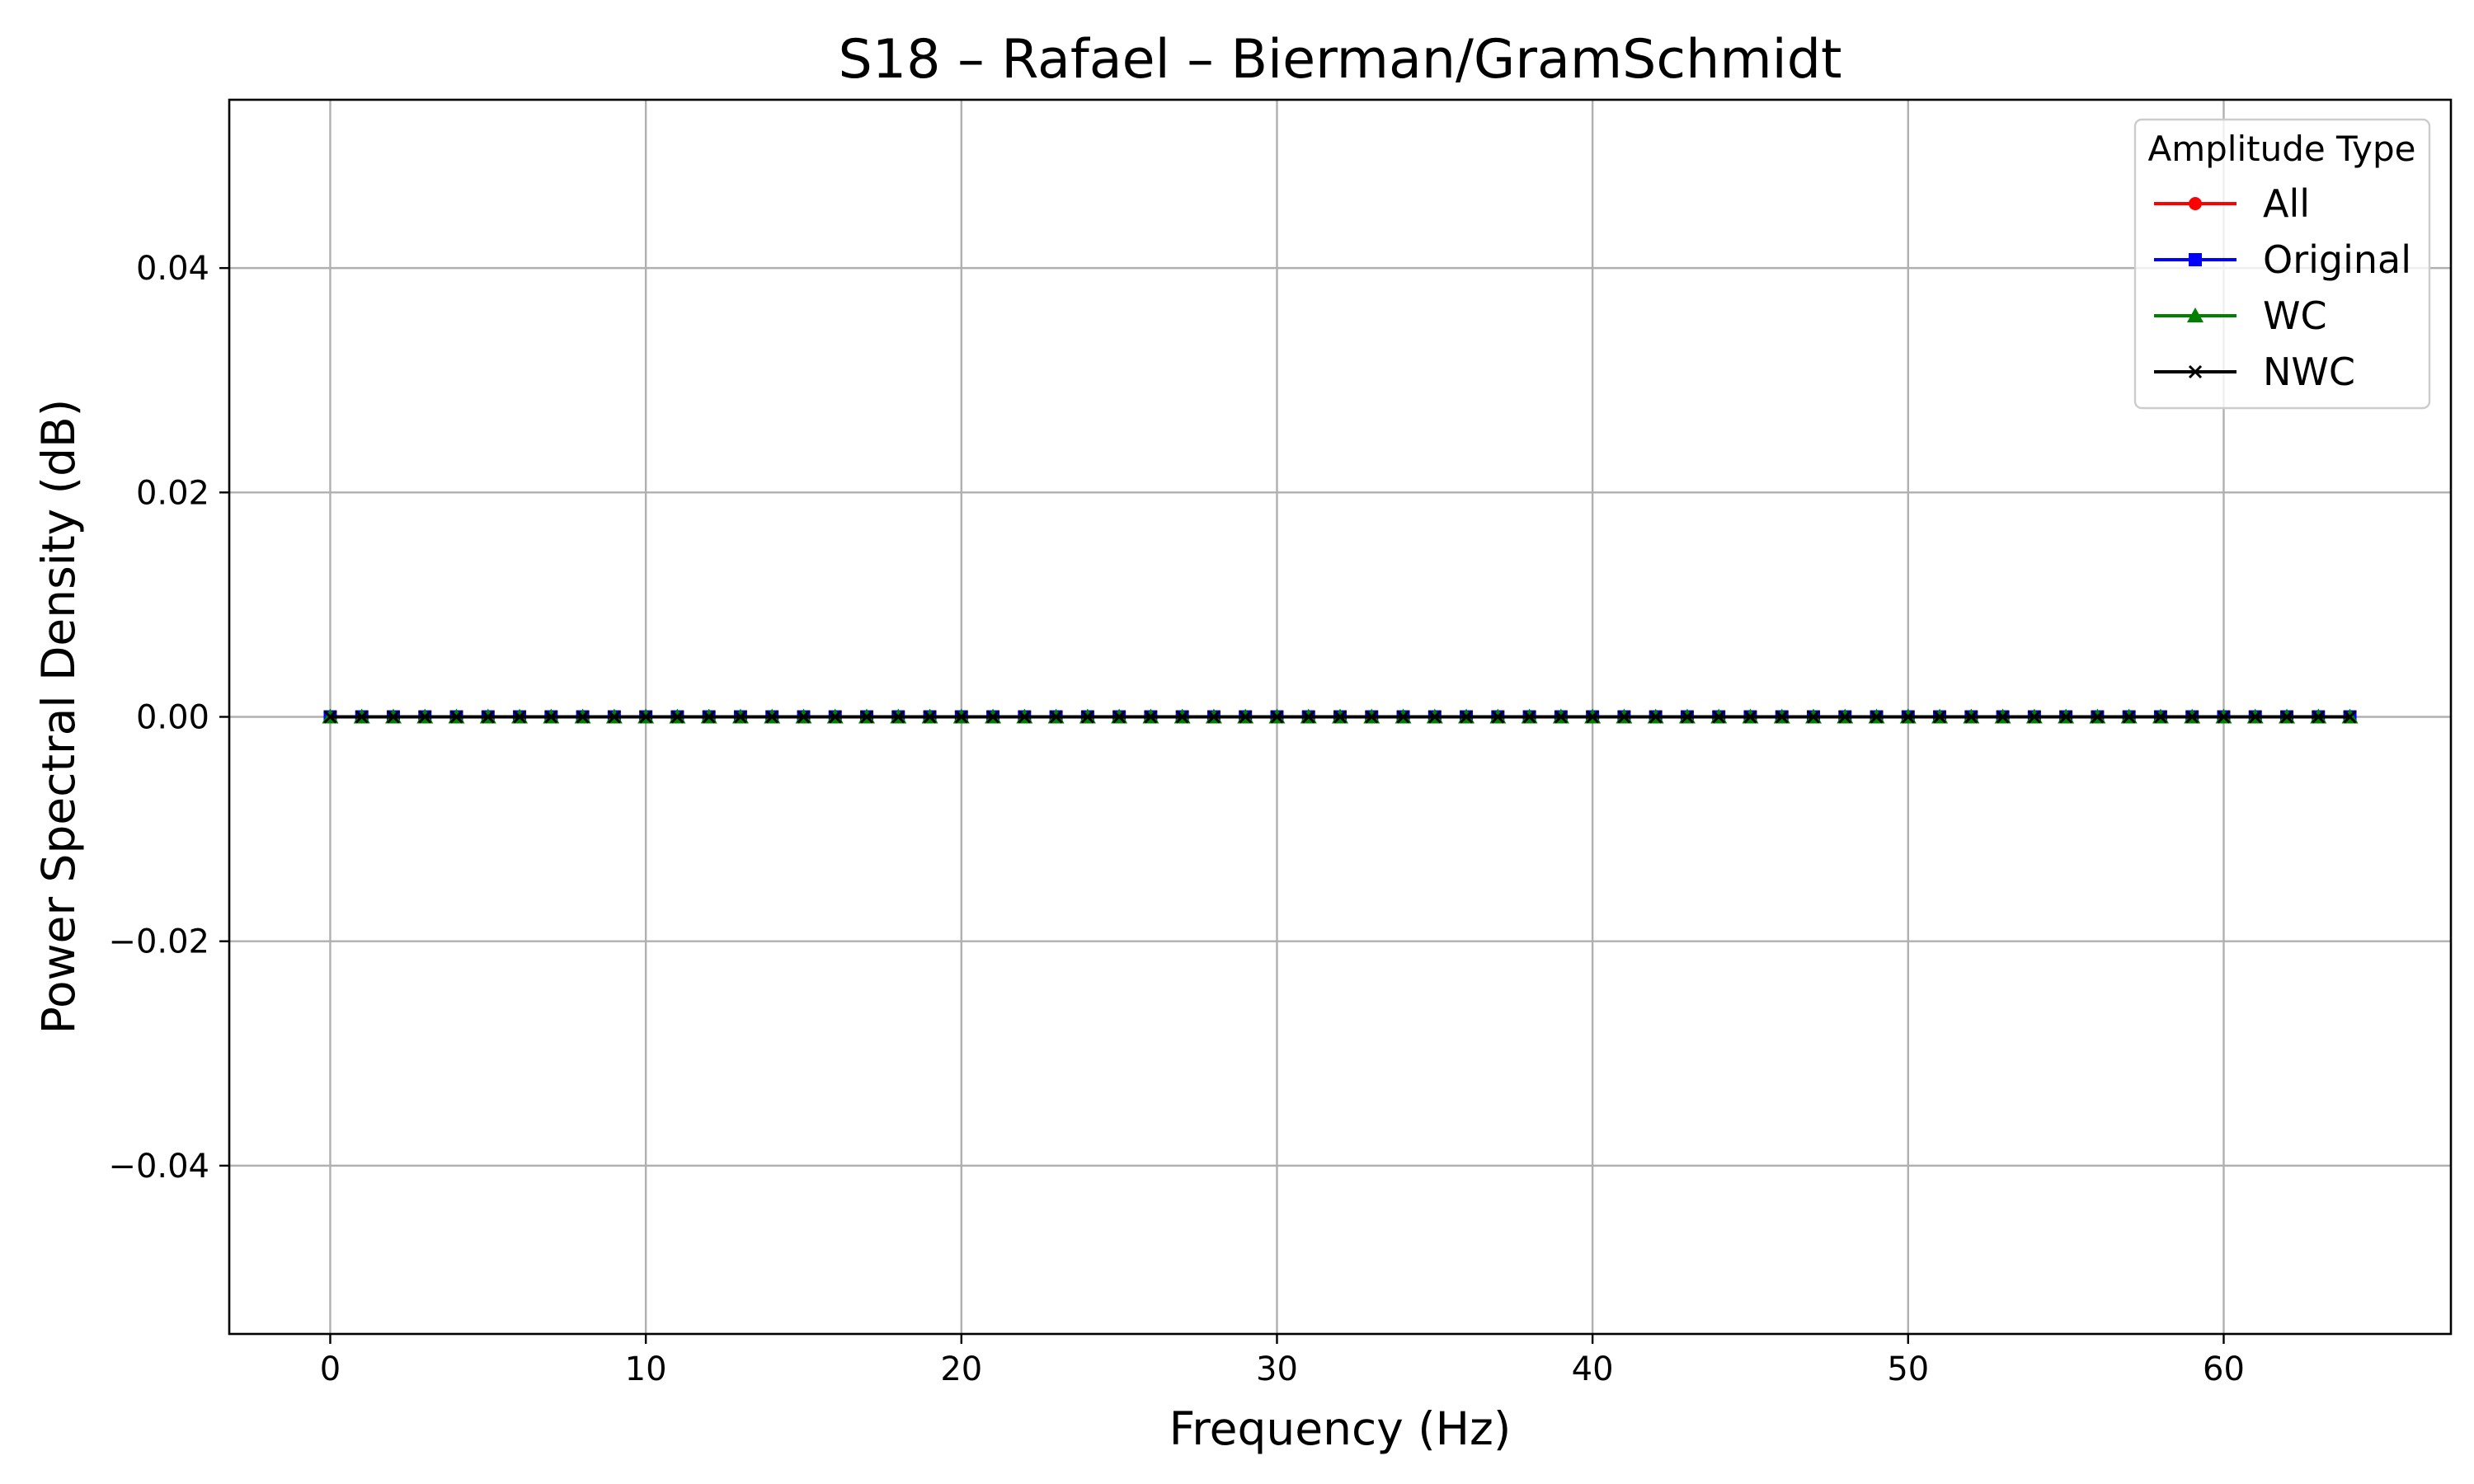 The width and height of the screenshot is (2474, 1484). I want to click on legend-marker-all, so click(2195, 203).